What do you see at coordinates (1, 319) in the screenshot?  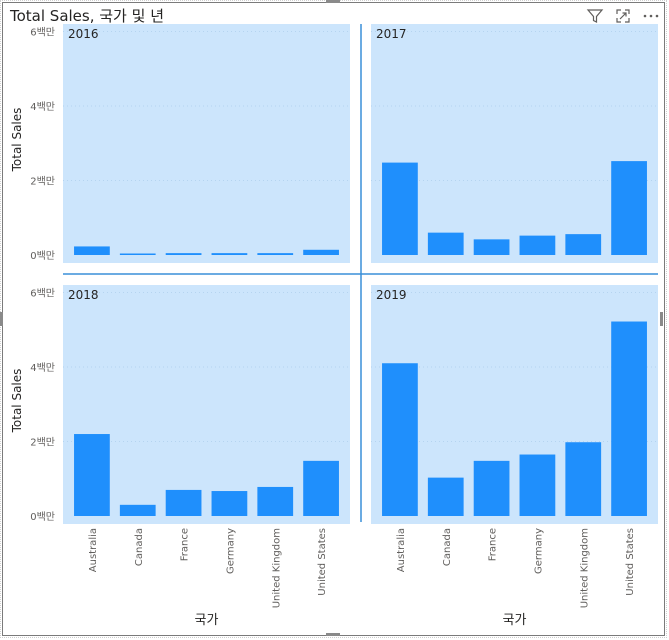 I see `resize-handle-left` at bounding box center [1, 319].